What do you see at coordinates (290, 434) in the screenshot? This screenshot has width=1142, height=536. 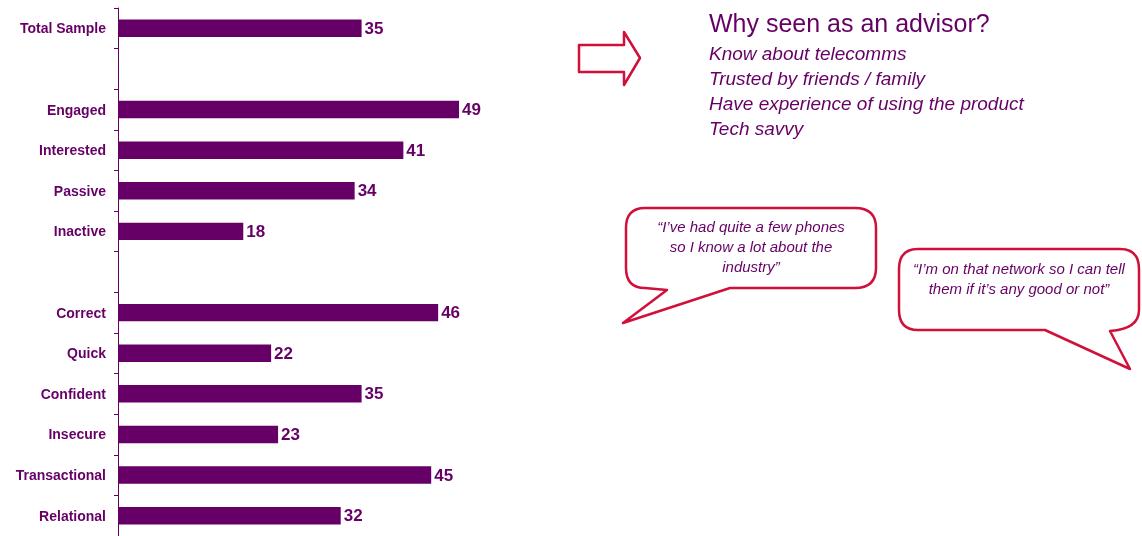 I see `data-label: 23` at bounding box center [290, 434].